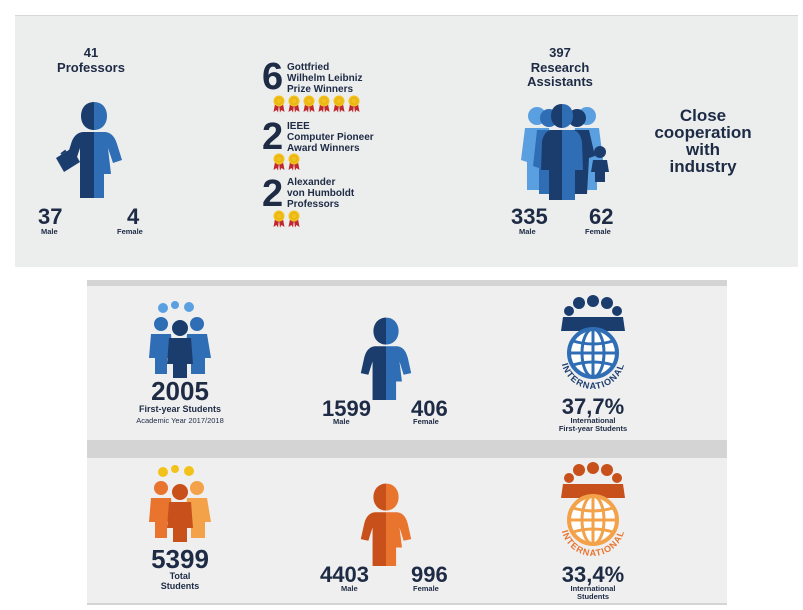 The height and width of the screenshot is (610, 803). Describe the element at coordinates (180, 586) in the screenshot. I see `total-students-label-2: Students` at that location.